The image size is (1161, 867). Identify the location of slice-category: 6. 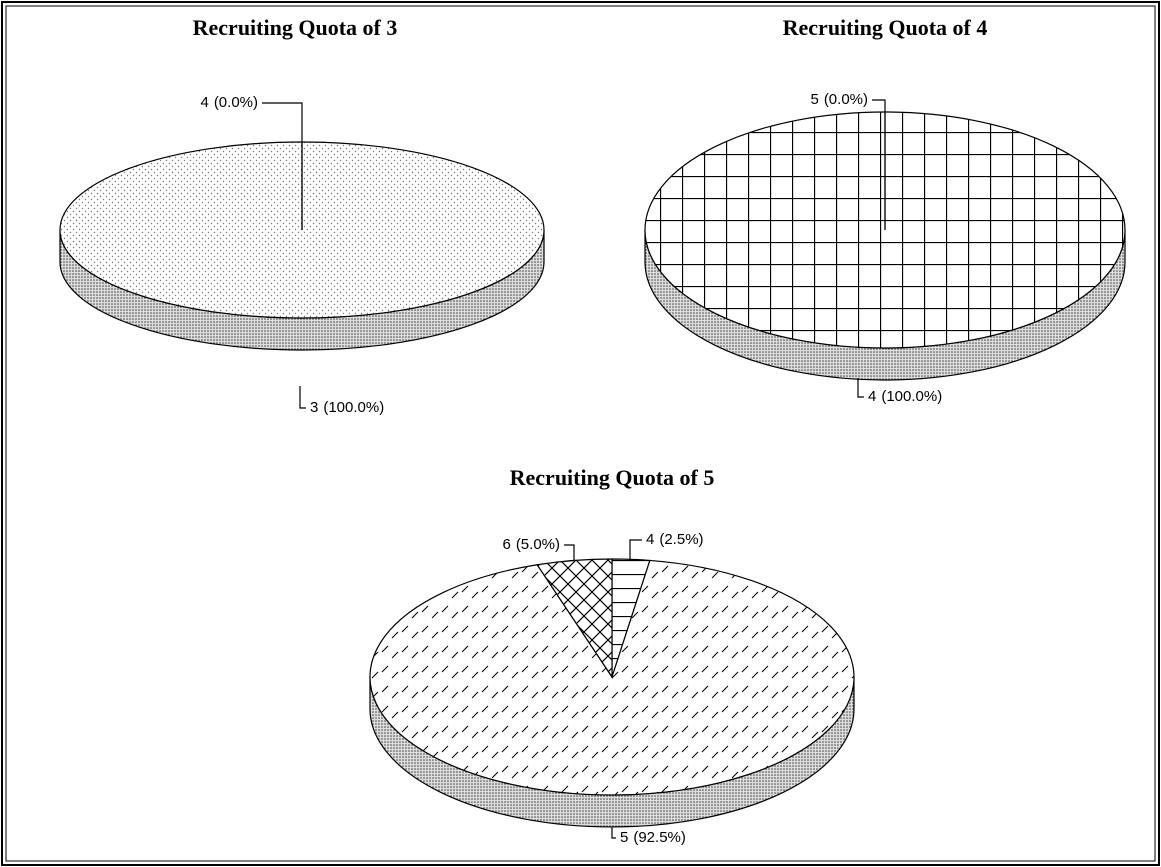
(506, 544).